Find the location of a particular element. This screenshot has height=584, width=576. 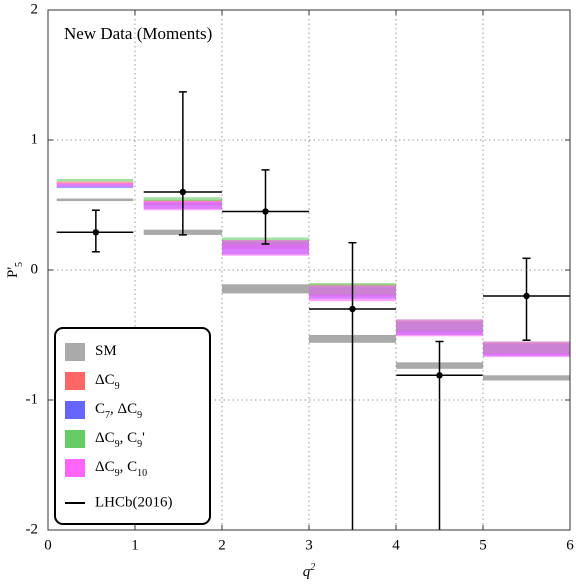

legend-box is located at coordinates (132, 426).